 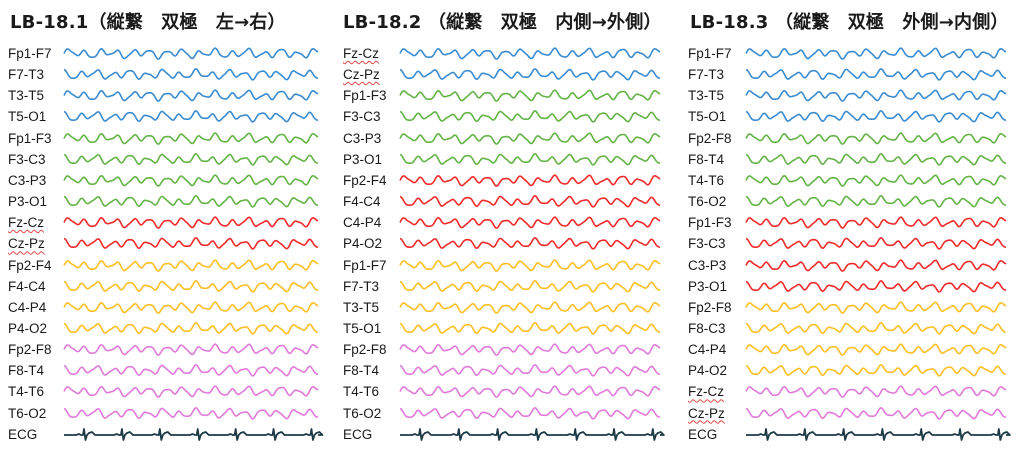 I want to click on channel-row: F8-T4, so click(x=168, y=370).